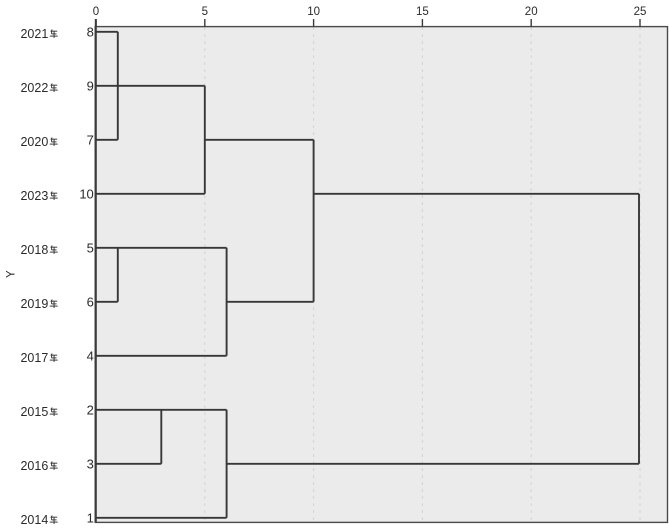  What do you see at coordinates (90, 463) in the screenshot?
I see `svg-text: 3` at bounding box center [90, 463].